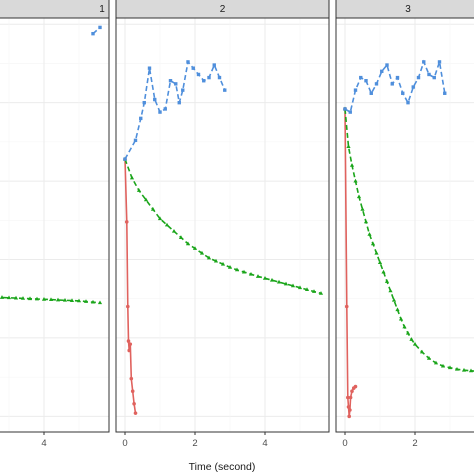  Describe the element at coordinates (51, 165) in the screenshot. I see `series-group` at that location.